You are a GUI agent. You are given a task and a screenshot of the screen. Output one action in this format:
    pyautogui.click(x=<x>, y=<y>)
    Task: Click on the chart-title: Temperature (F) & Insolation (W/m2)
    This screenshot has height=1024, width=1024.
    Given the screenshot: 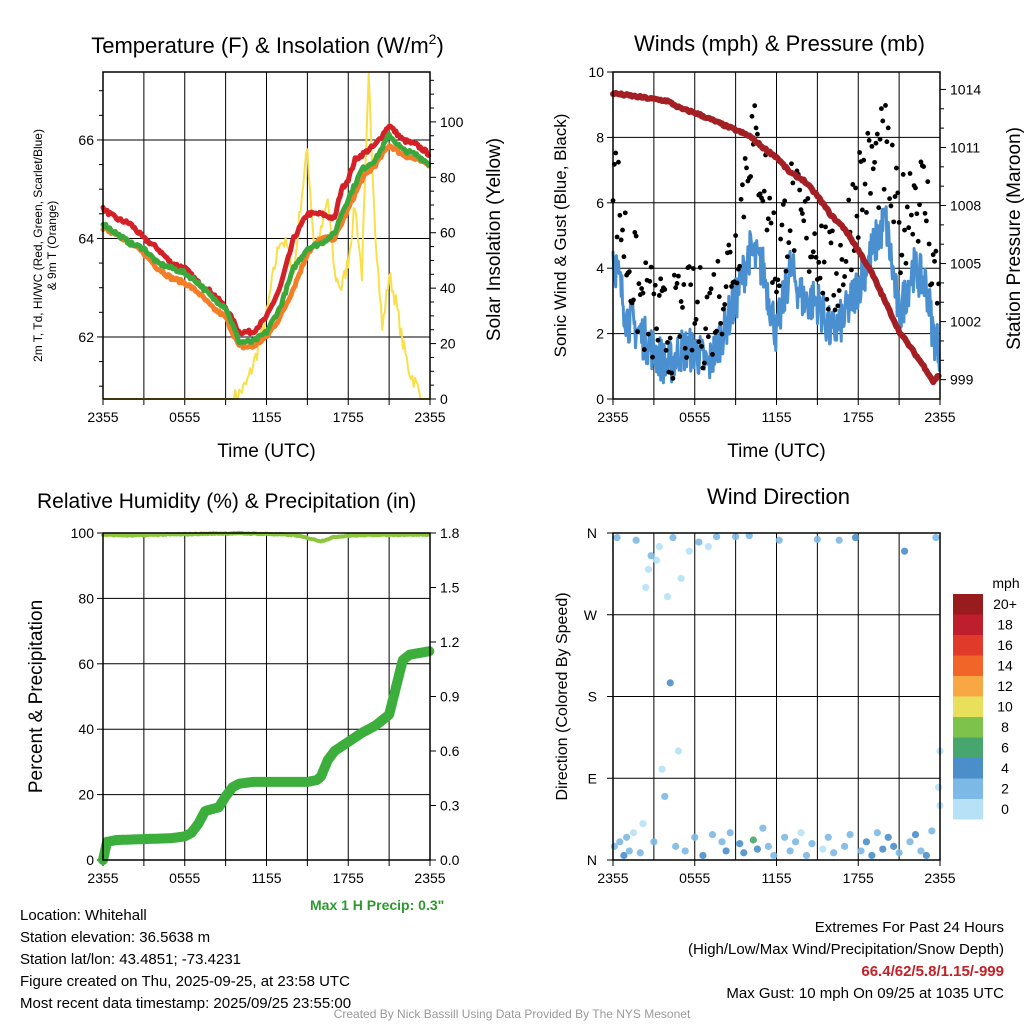 What is the action you would take?
    pyautogui.click(x=267, y=44)
    